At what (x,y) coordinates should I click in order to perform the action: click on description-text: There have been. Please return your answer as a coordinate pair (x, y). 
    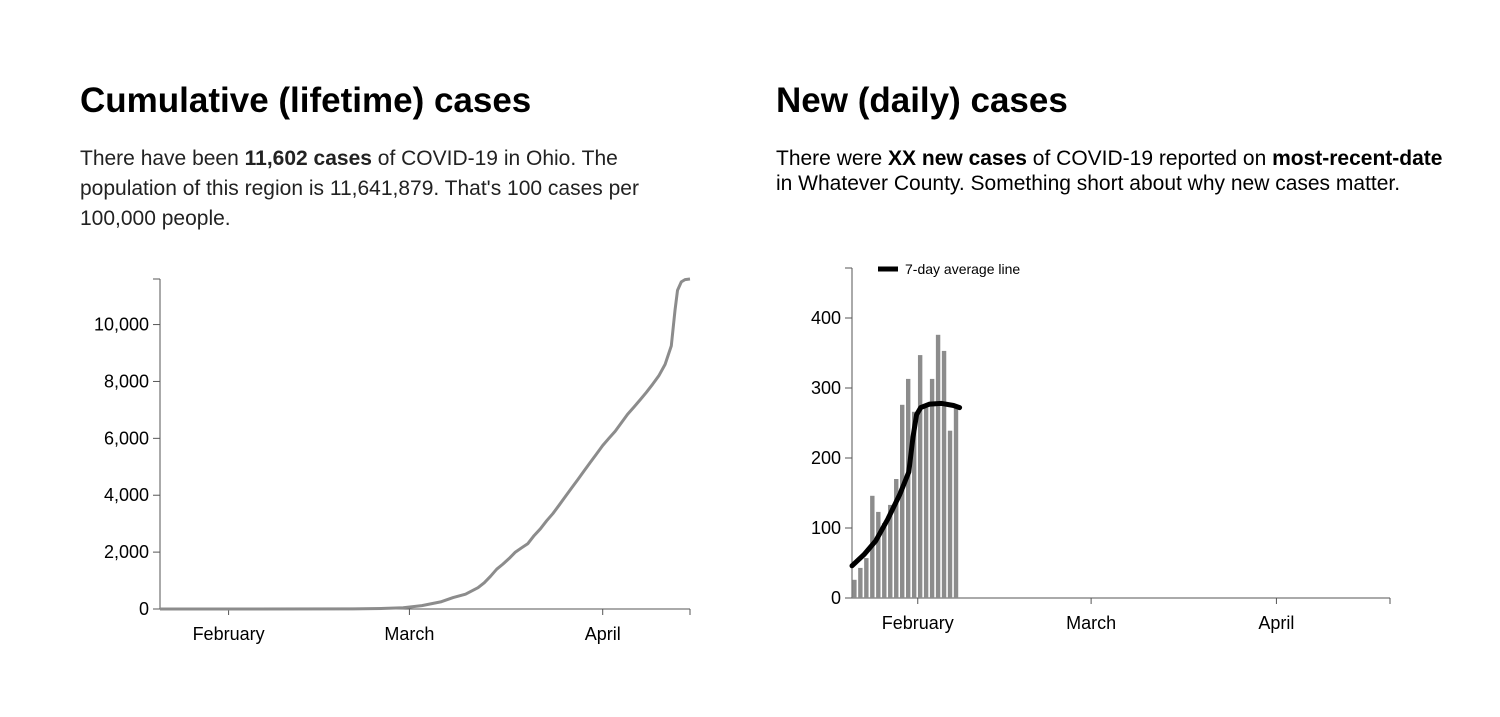
    Looking at the image, I should click on (162, 158).